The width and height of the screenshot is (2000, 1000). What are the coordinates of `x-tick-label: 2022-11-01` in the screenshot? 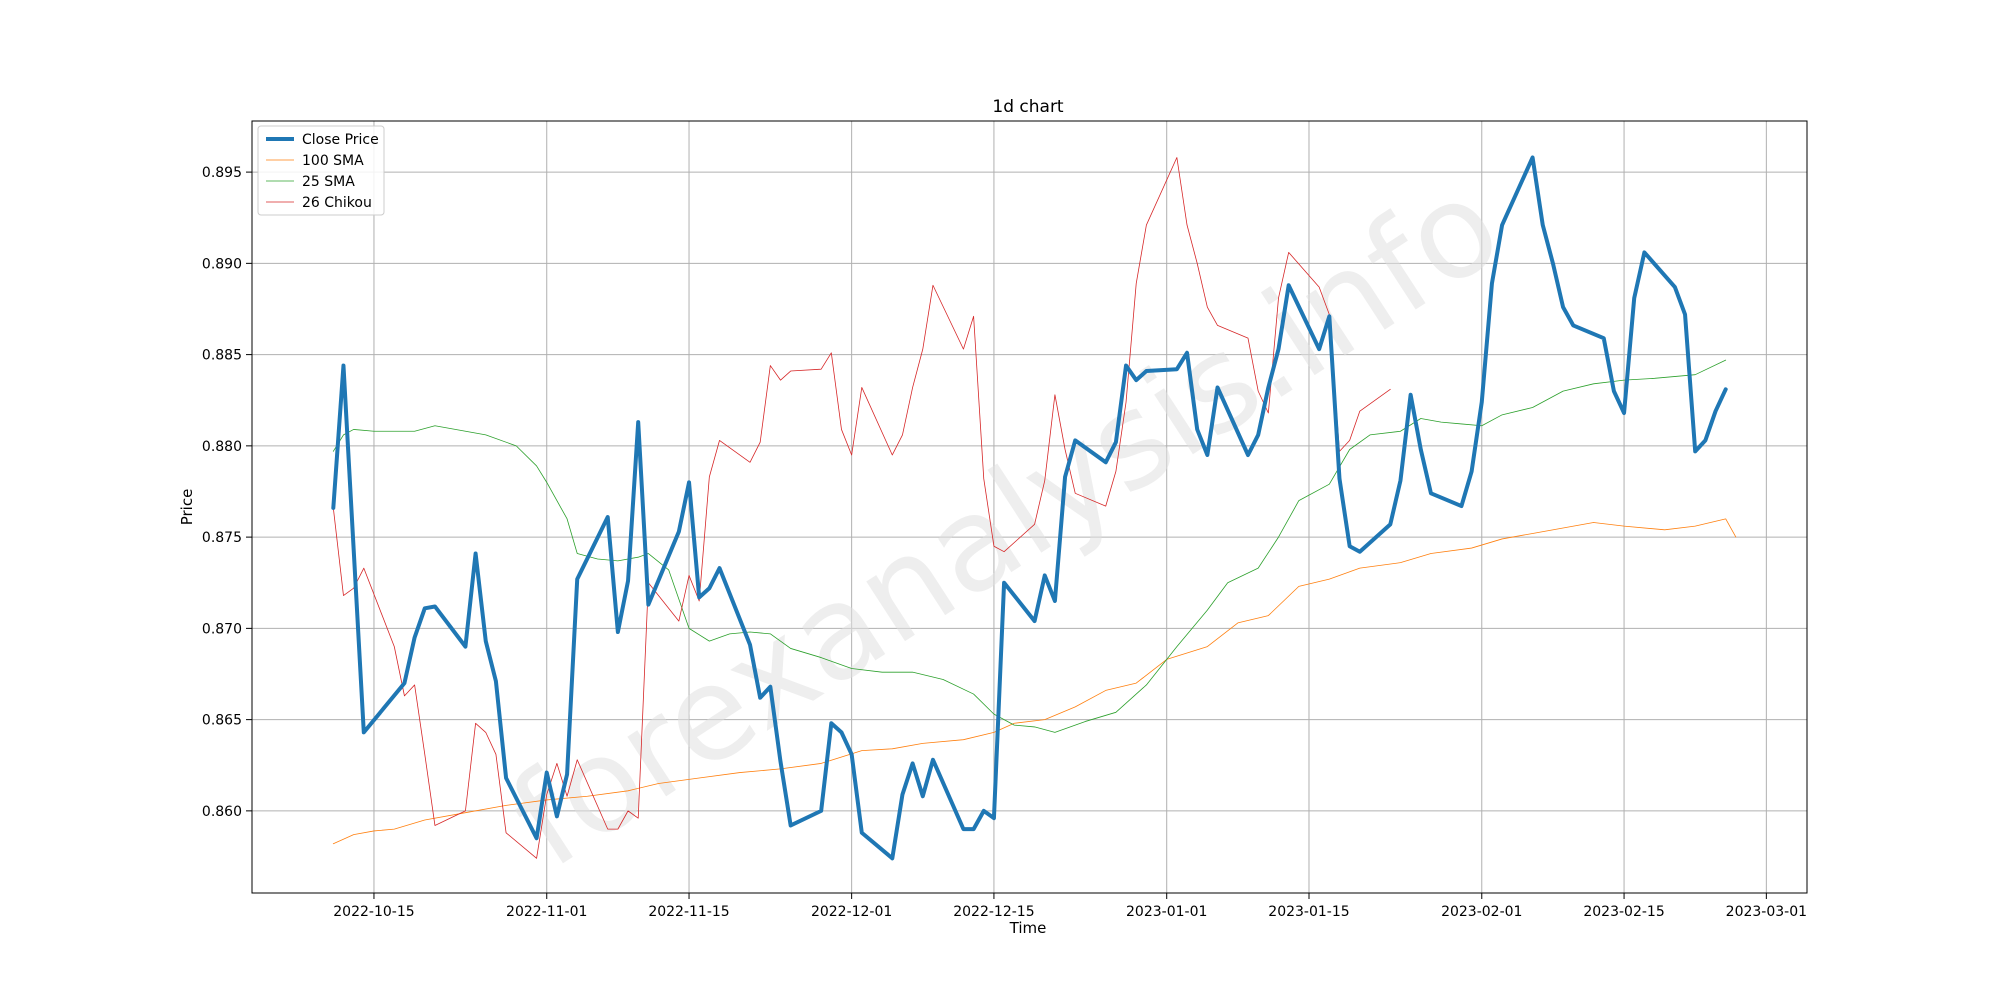 It's located at (546, 912).